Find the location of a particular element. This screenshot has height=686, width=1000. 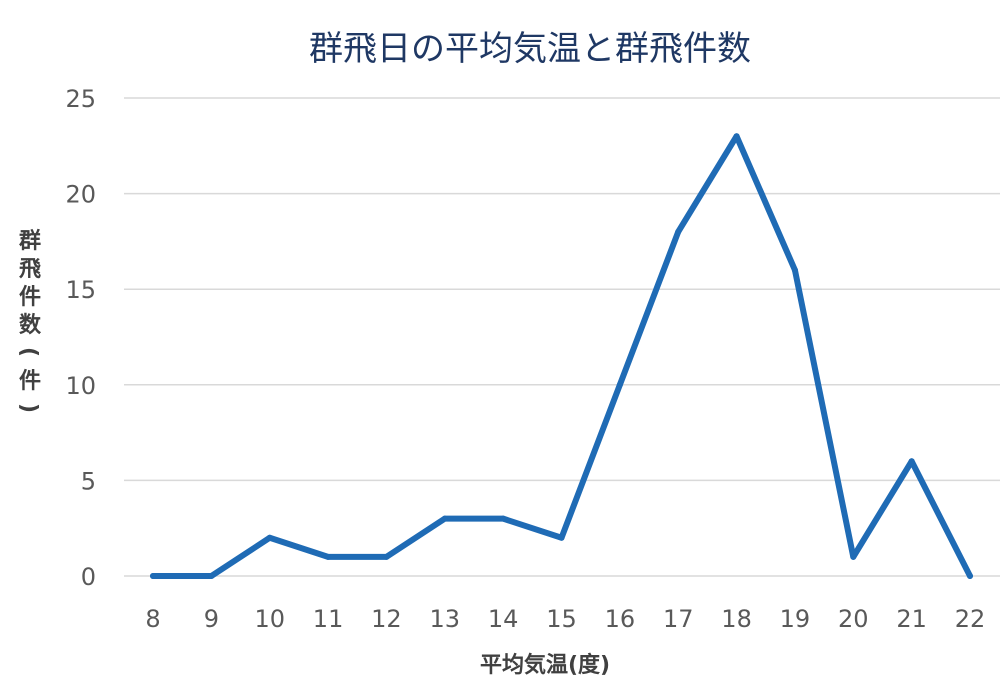

x-tick-label: 13 is located at coordinates (445, 619).